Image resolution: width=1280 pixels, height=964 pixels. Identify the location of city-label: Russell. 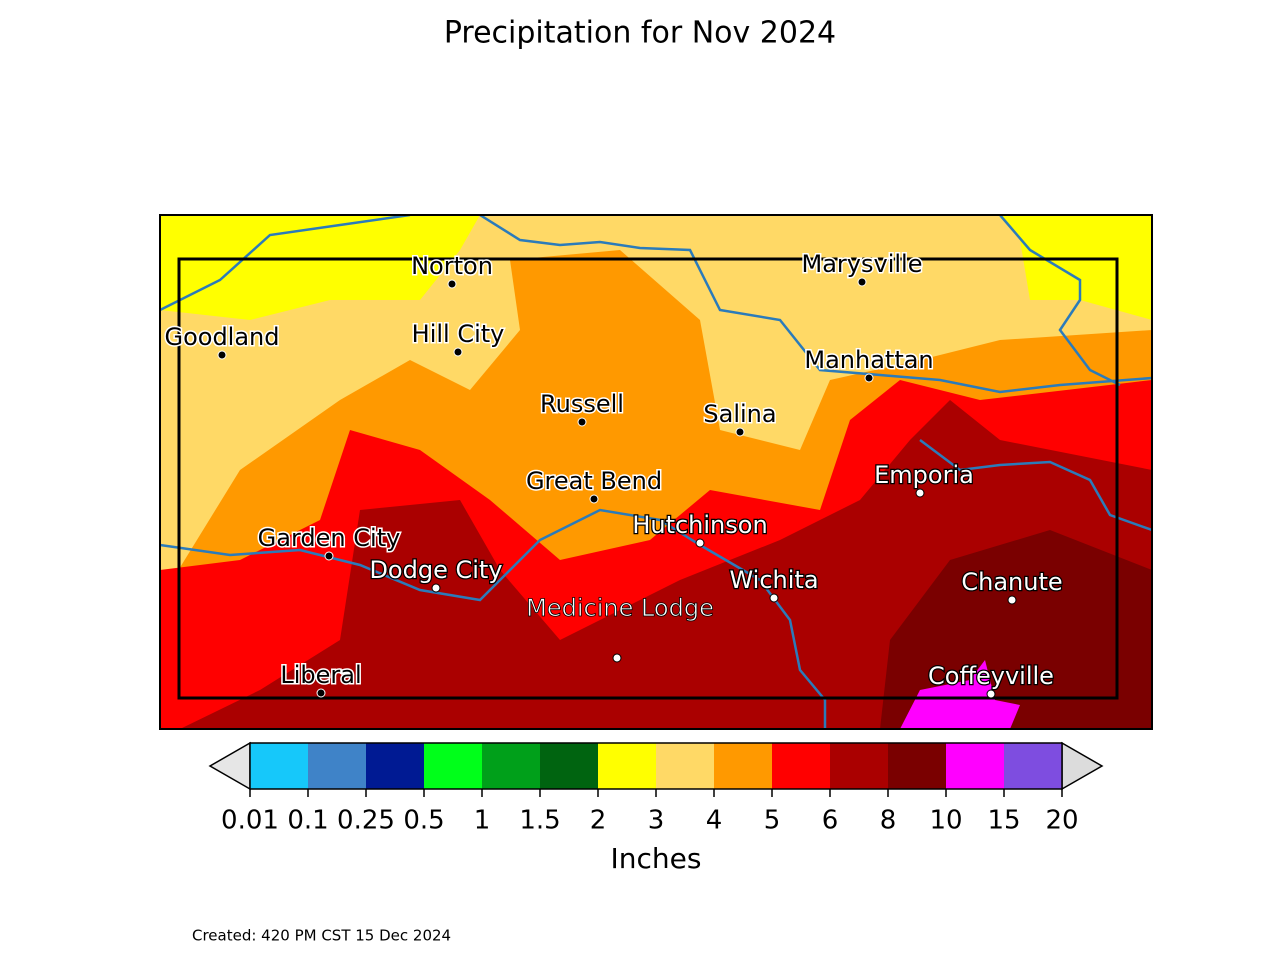
(582, 404).